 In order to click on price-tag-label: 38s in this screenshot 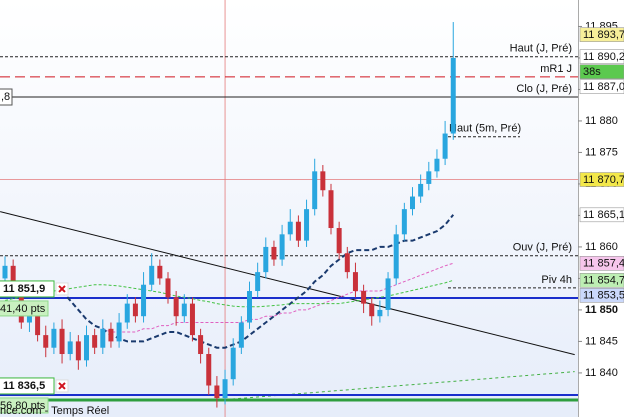, I will do `click(592, 72)`.